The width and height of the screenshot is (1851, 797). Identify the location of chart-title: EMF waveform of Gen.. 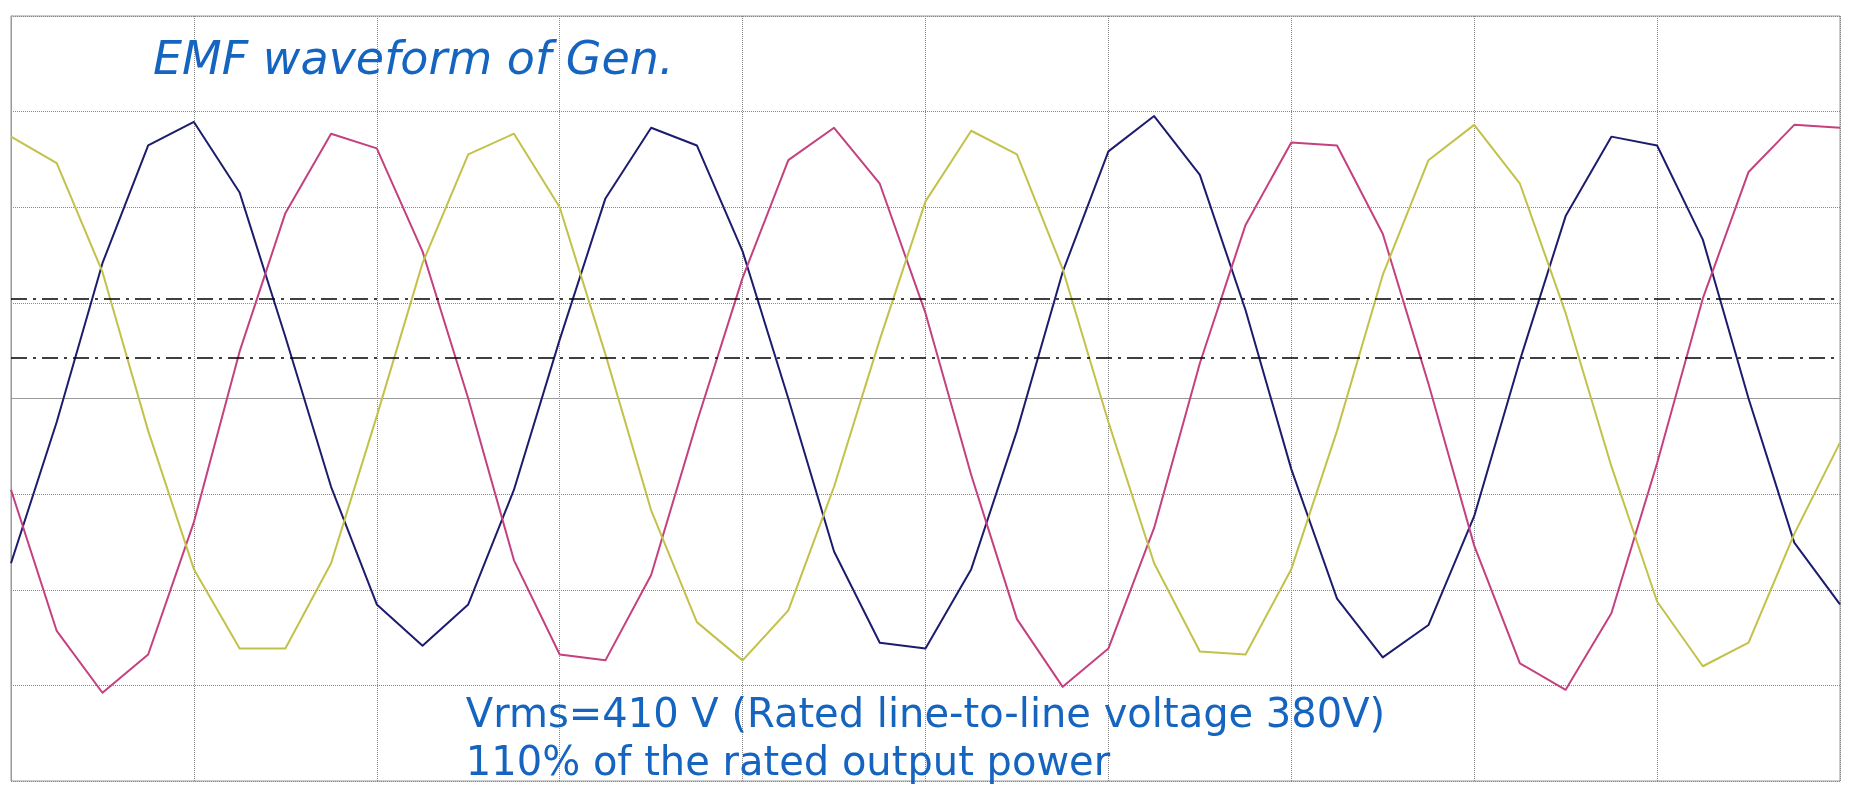
(413, 58).